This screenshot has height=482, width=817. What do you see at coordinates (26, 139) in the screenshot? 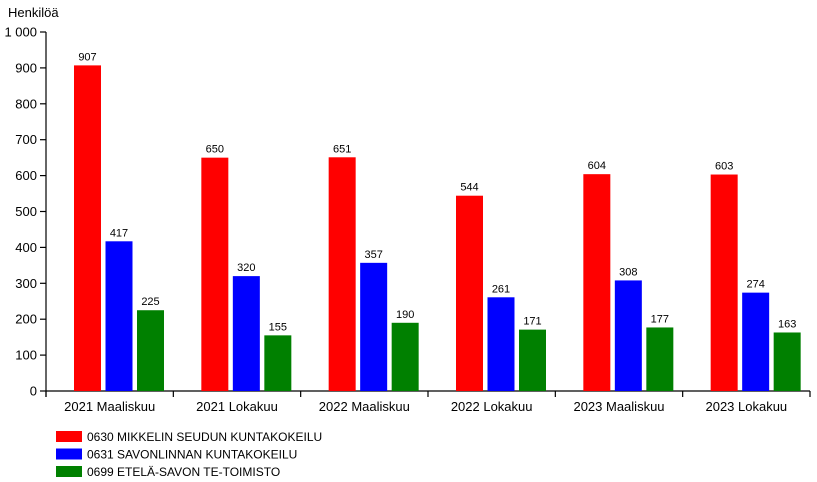
I see `y-tick-label: 700` at bounding box center [26, 139].